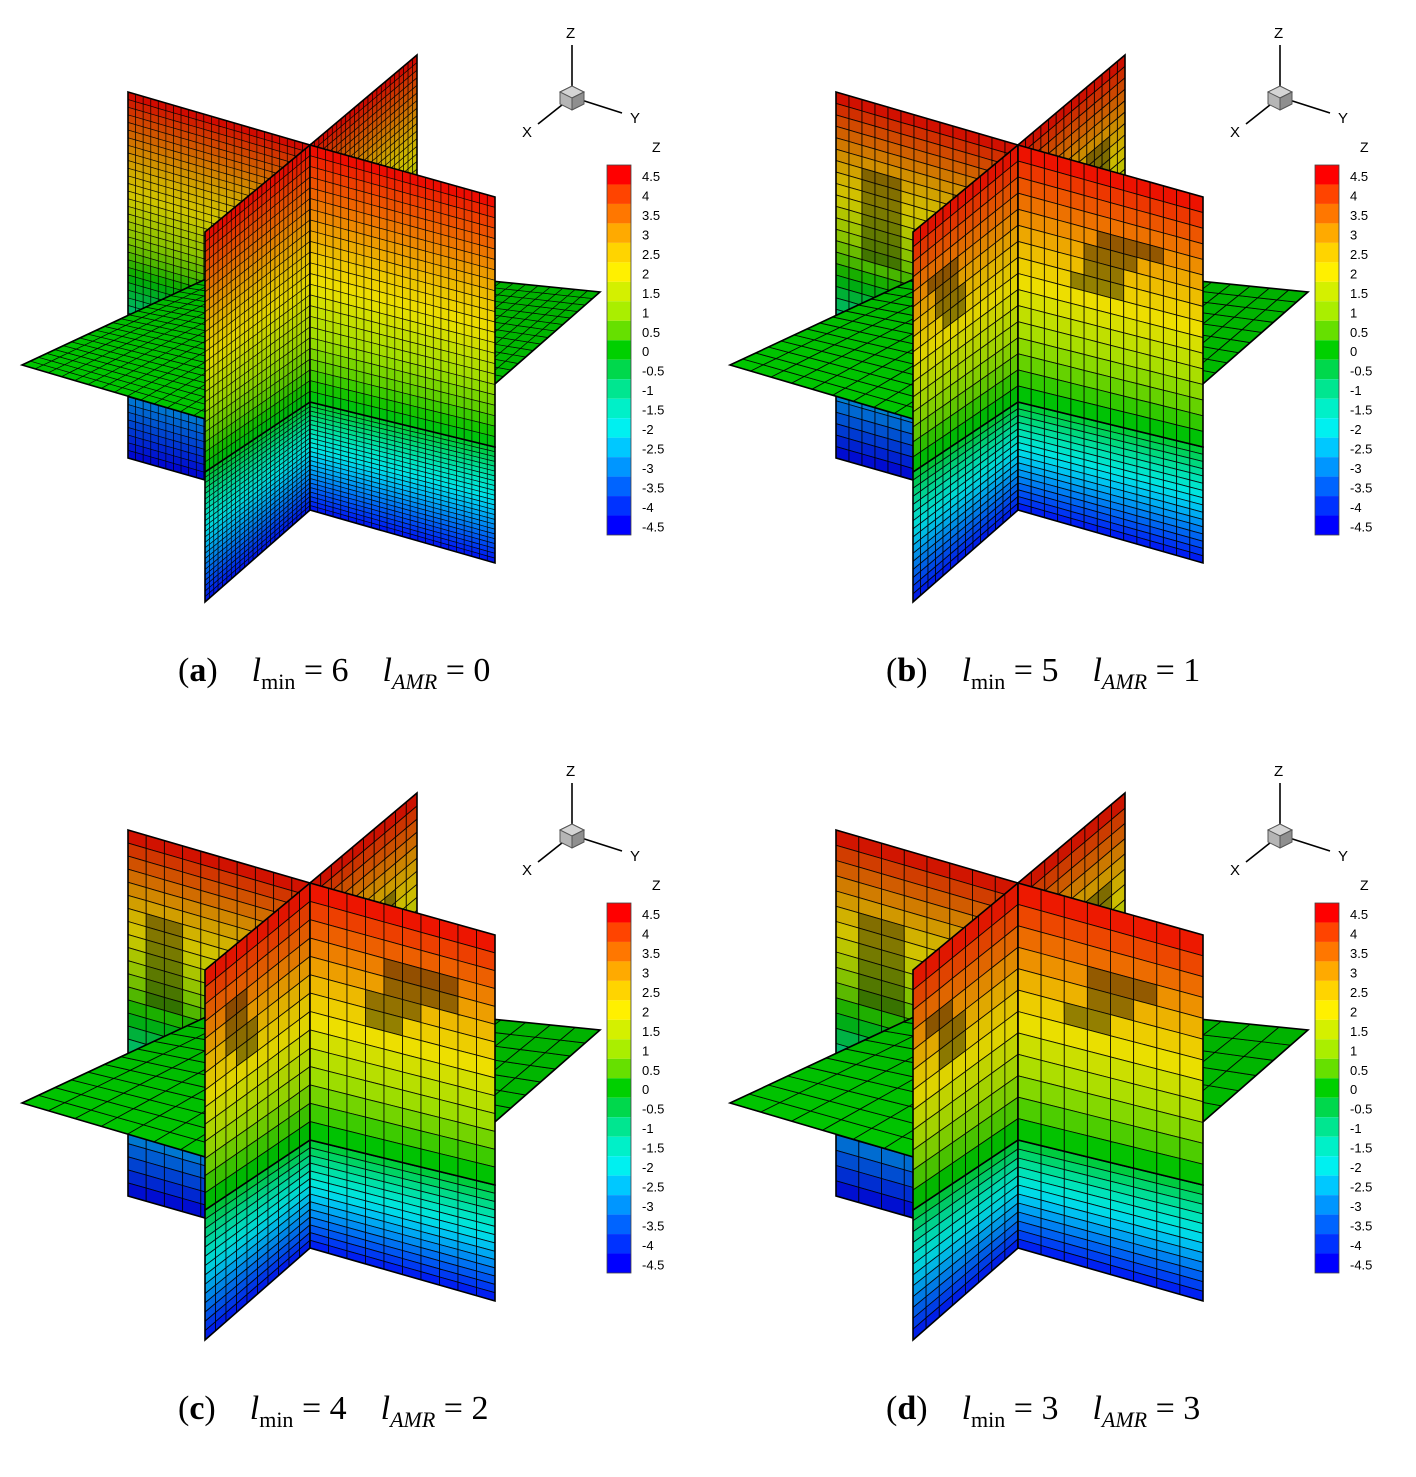 This screenshot has height=1477, width=1416. What do you see at coordinates (333, 1411) in the screenshot?
I see `panel-caption-c: (c) lmin = 4 lAMR = 2` at bounding box center [333, 1411].